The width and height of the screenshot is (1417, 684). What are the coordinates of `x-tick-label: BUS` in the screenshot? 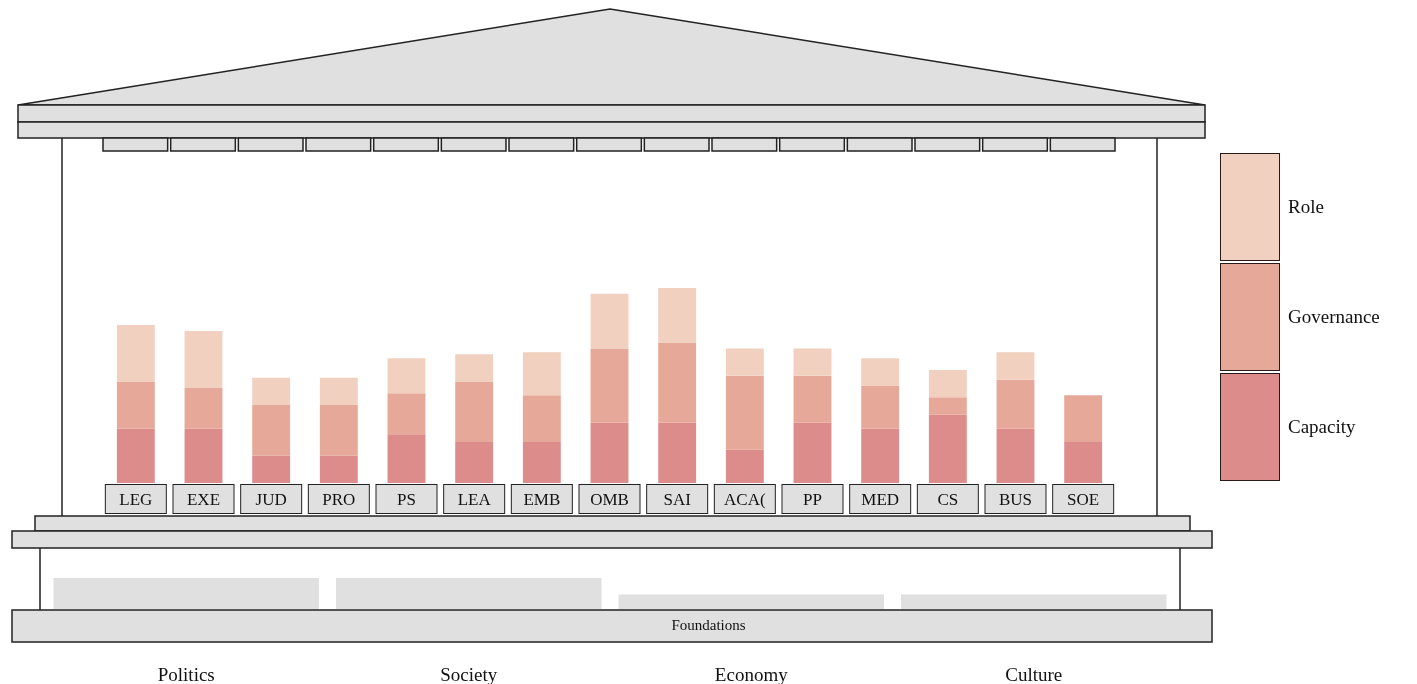 It's located at (1015, 499).